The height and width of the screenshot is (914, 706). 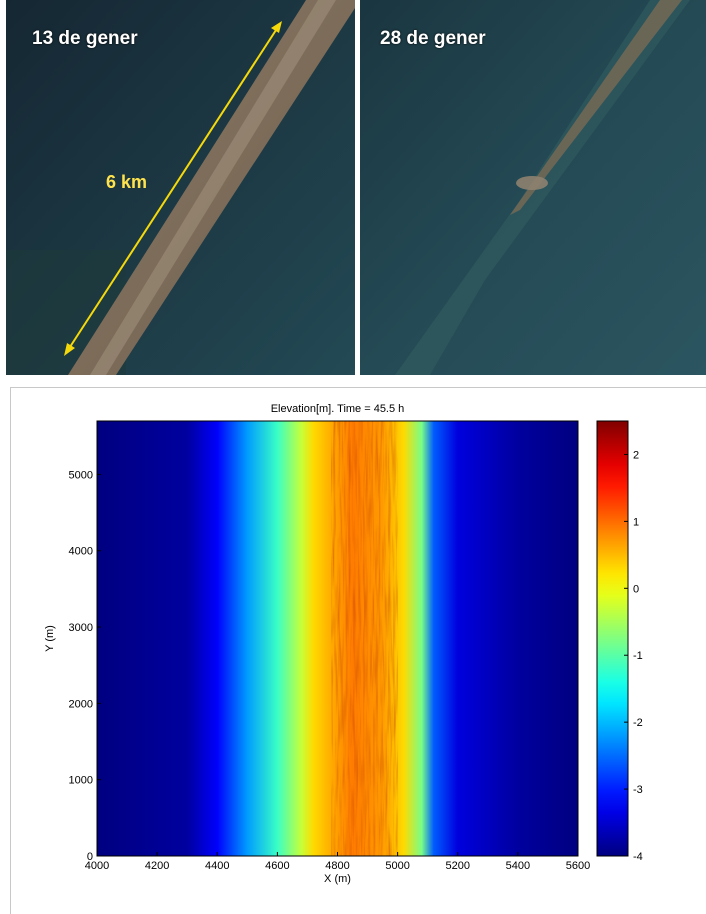 I want to click on colorbar-tick-label: 0, so click(x=636, y=589).